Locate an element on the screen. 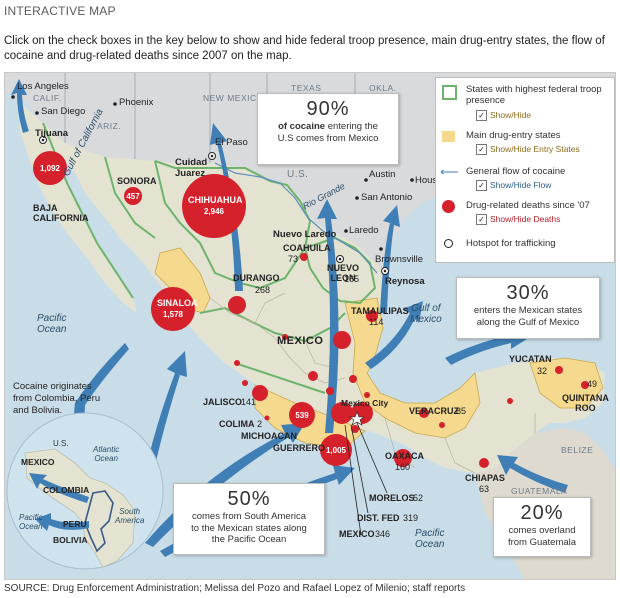 The image size is (620, 598). deaths-toggle: ✓ Show/Hide Deaths is located at coordinates (518, 220).